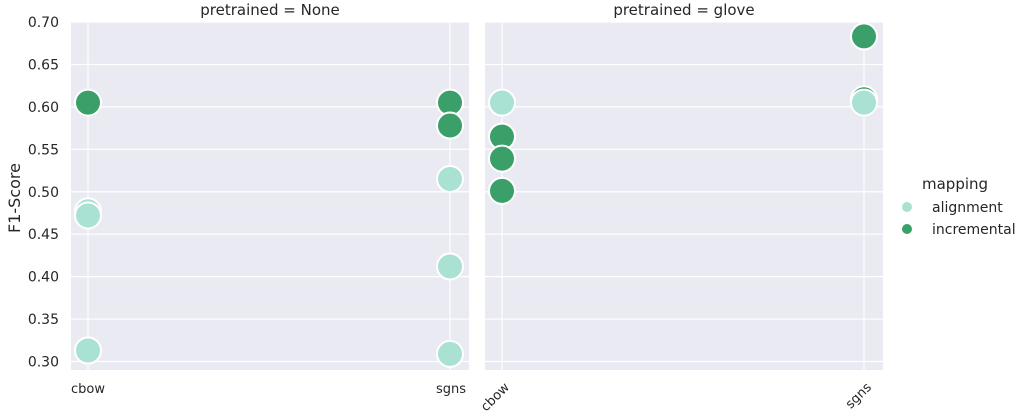 Image resolution: width=1016 pixels, height=417 pixels. Describe the element at coordinates (43, 150) in the screenshot. I see `y-tick-label: 0.55` at that location.